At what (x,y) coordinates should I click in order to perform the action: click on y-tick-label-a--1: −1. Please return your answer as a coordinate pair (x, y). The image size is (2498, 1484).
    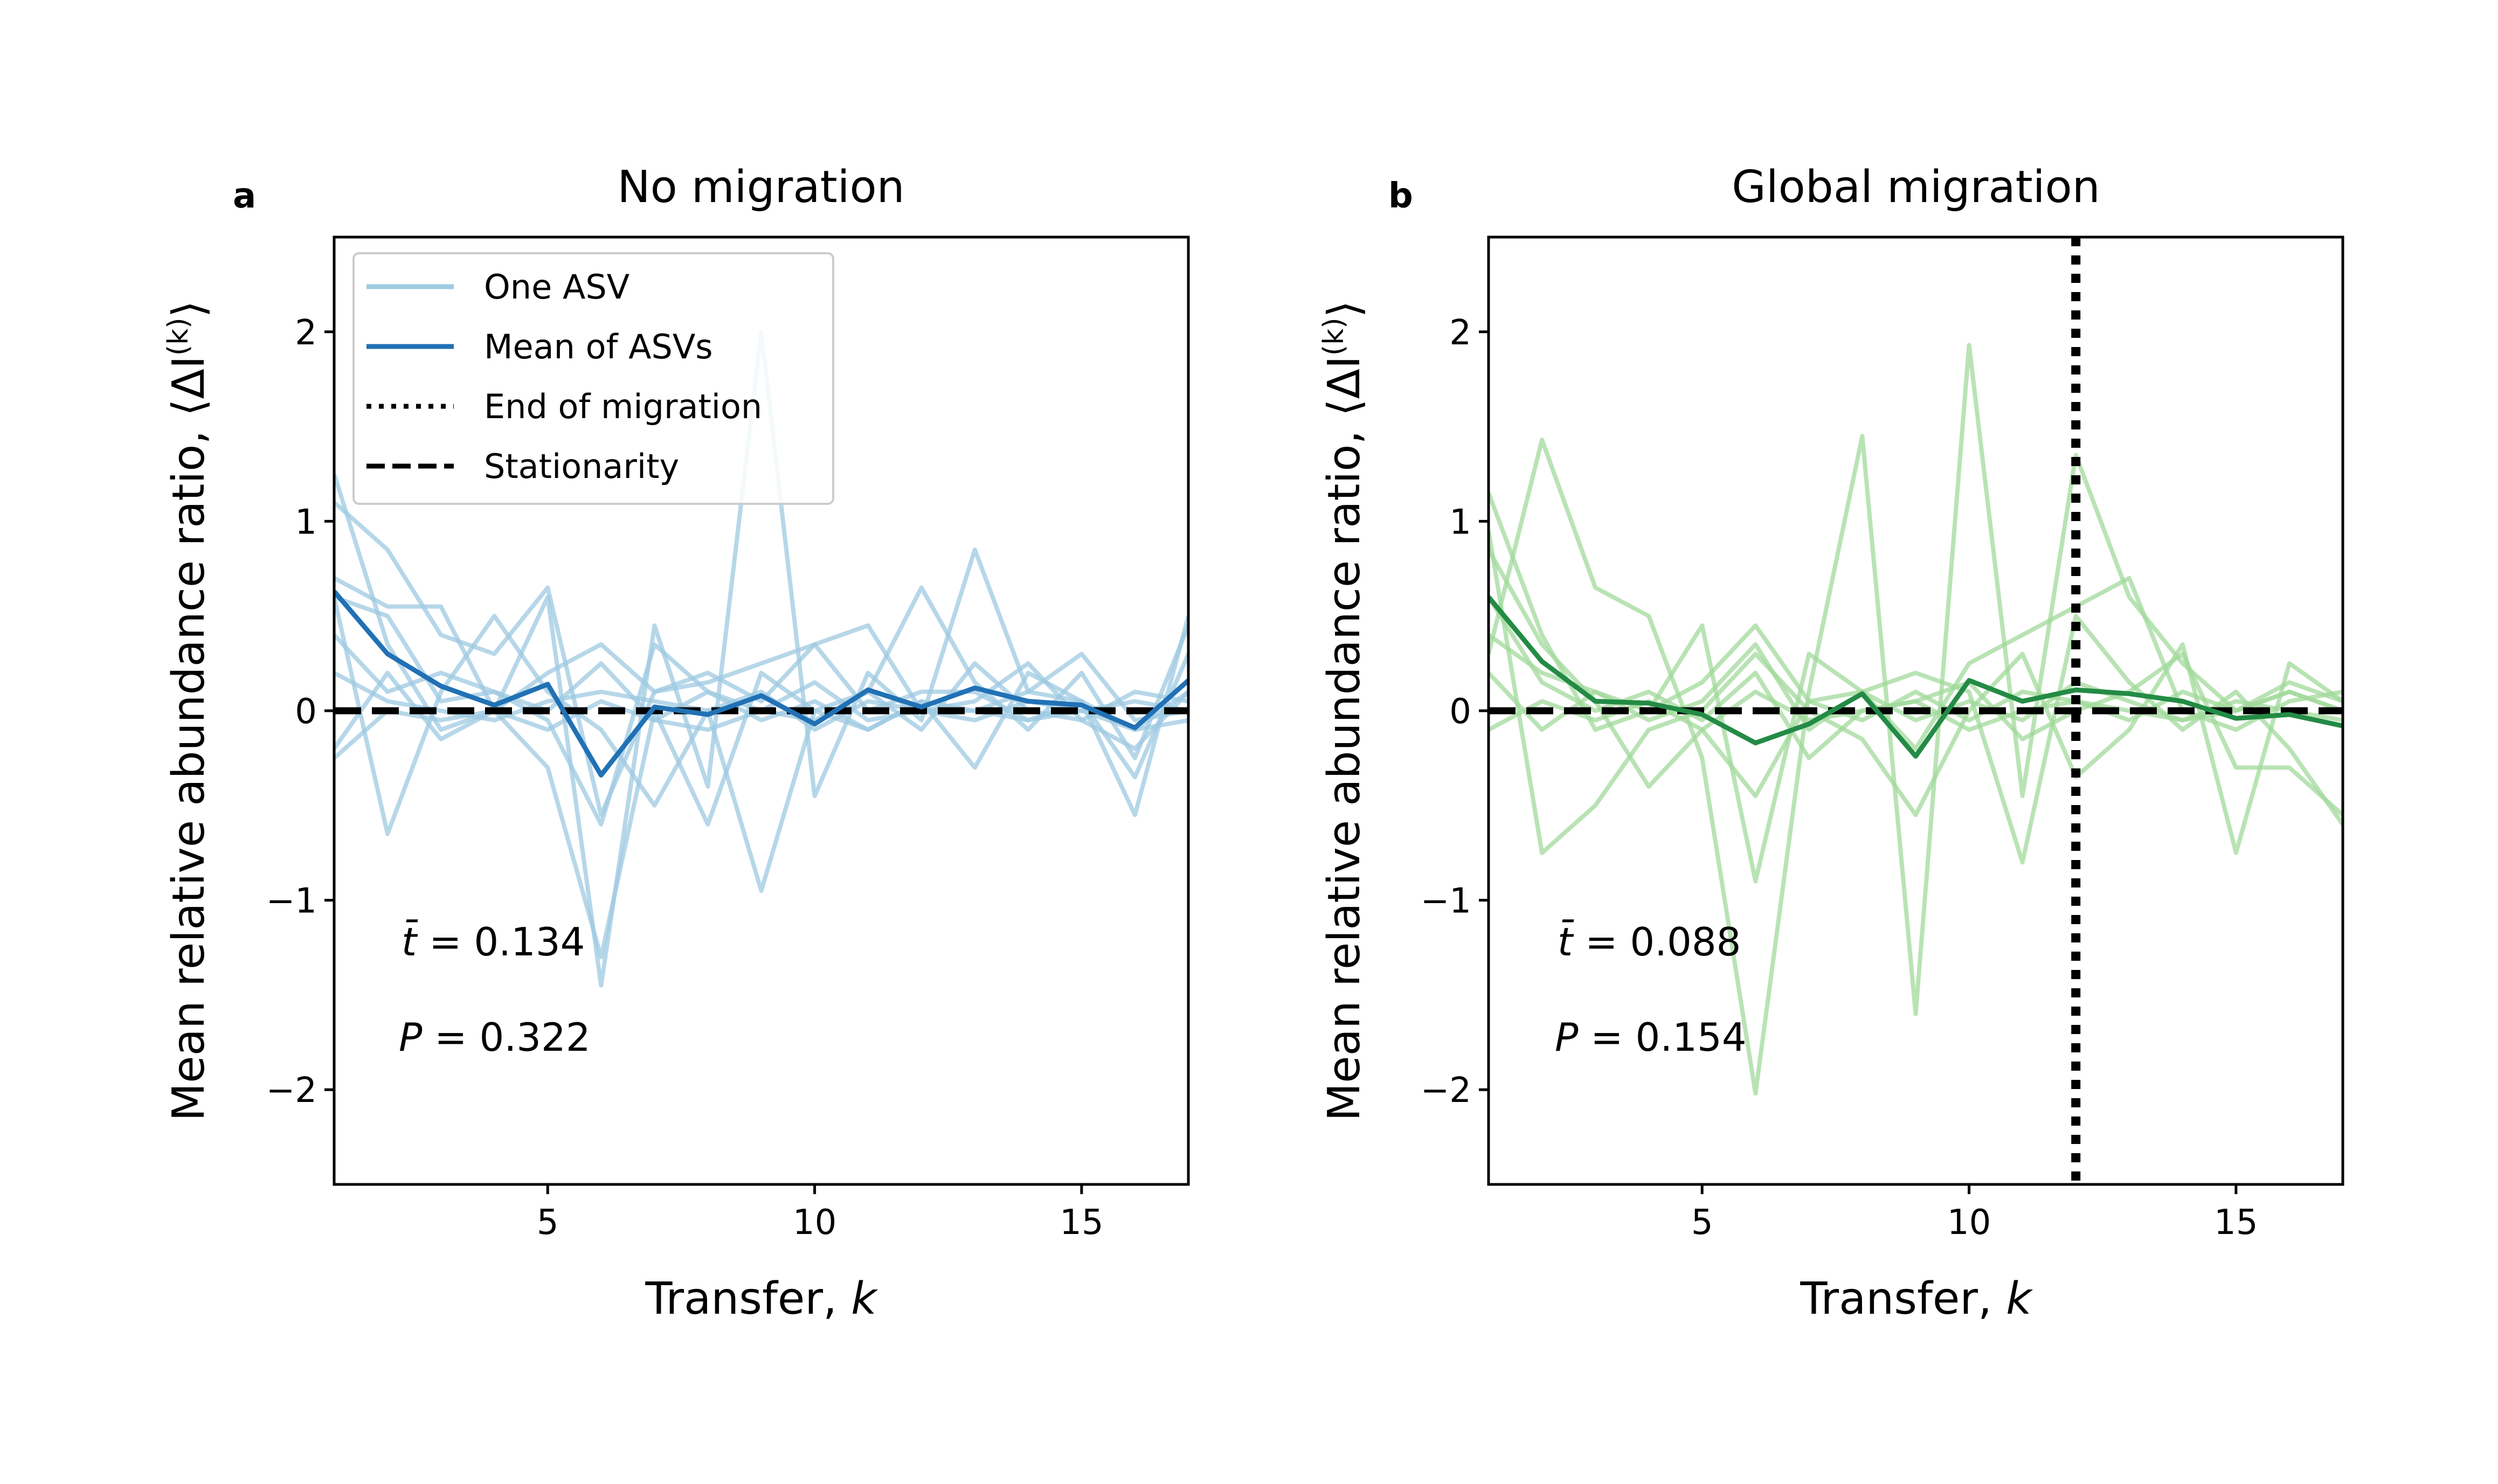
    Looking at the image, I should click on (291, 901).